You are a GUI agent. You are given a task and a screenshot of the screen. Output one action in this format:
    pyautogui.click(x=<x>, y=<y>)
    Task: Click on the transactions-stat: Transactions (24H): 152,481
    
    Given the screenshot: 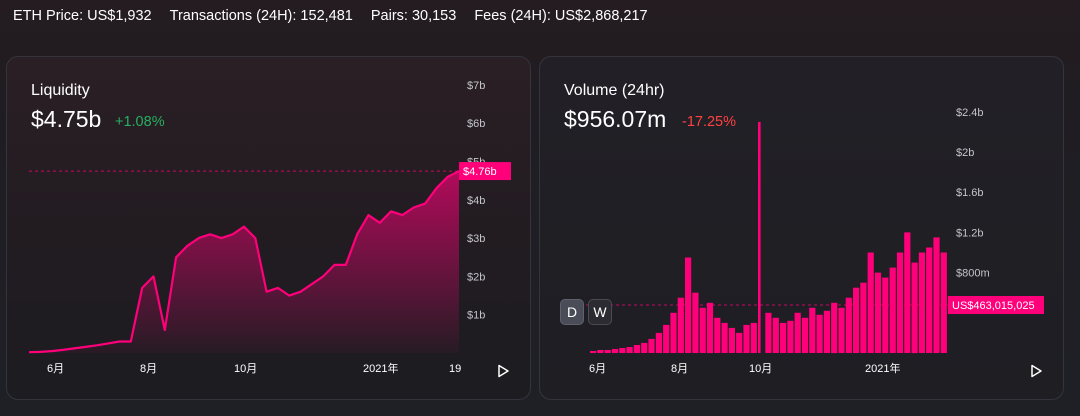 What is the action you would take?
    pyautogui.click(x=261, y=16)
    